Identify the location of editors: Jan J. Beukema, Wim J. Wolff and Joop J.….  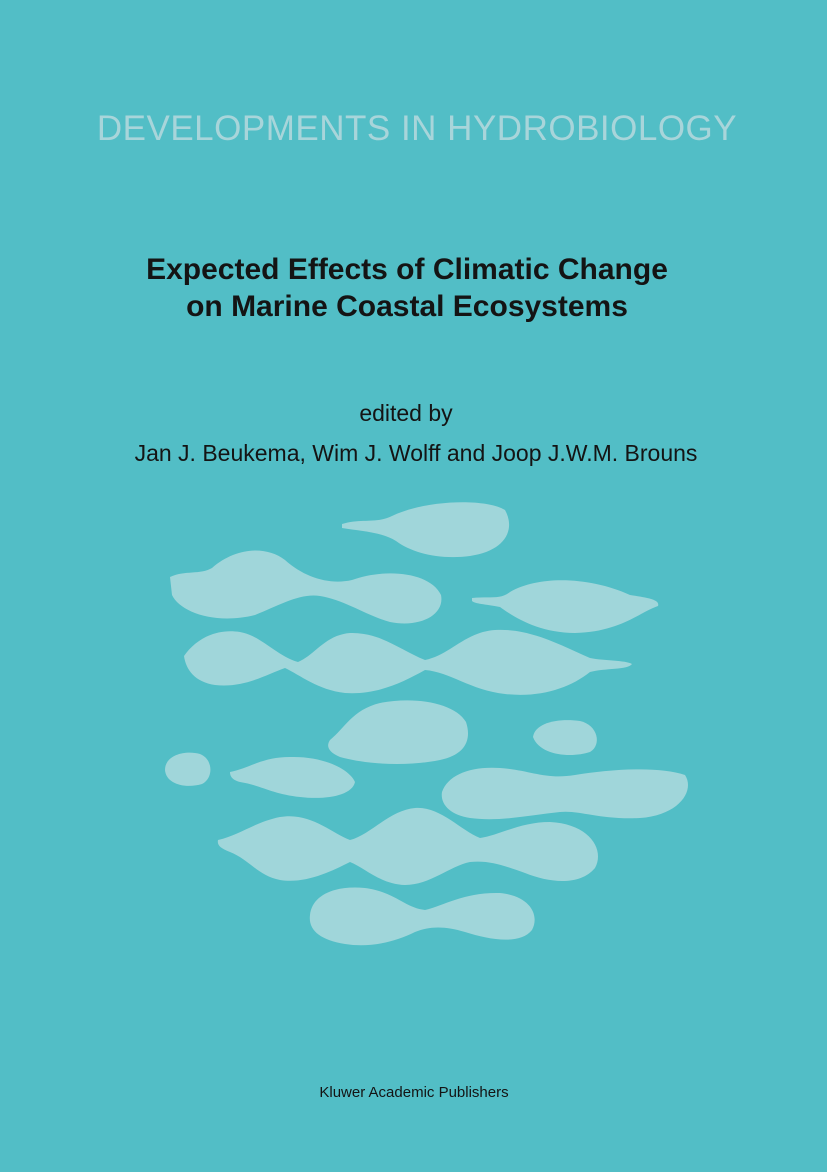
(416, 453).